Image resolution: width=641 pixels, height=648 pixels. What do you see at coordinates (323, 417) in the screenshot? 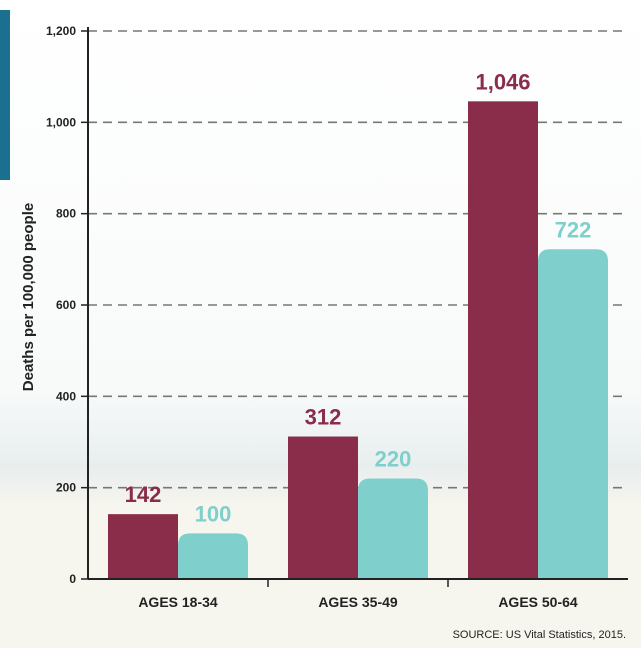
I see `data-label: 312` at bounding box center [323, 417].